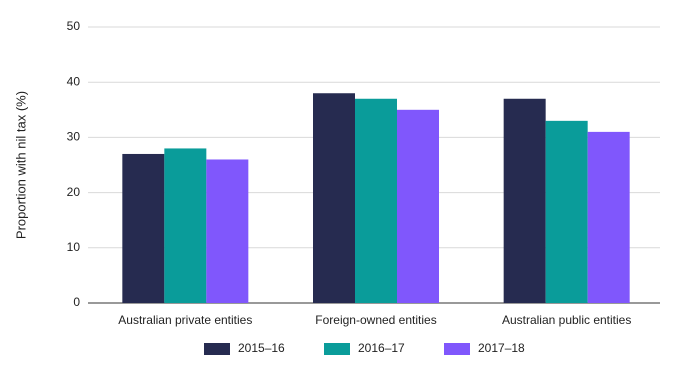 The height and width of the screenshot is (379, 689). I want to click on y-tick-label: 10, so click(74, 247).